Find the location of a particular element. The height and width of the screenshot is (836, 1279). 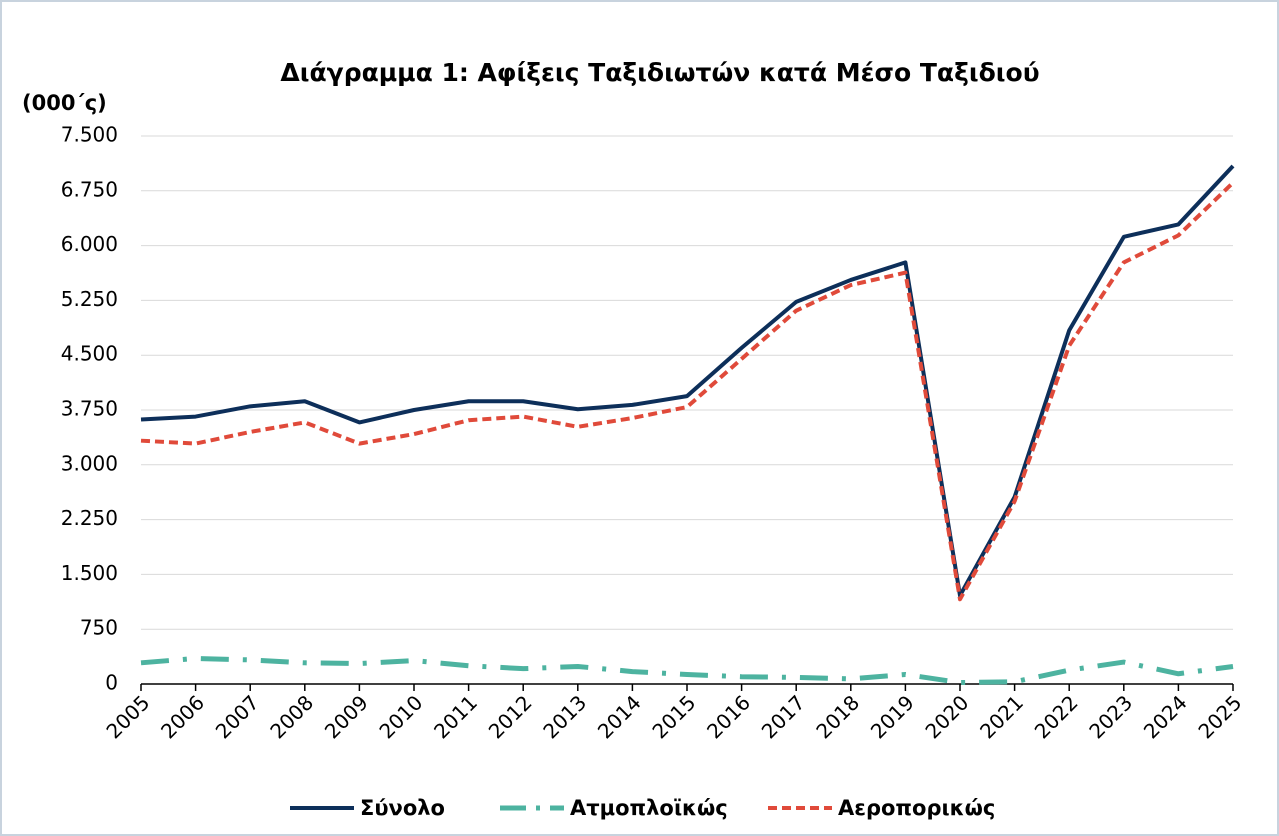

y-tick-label: 1.500 is located at coordinates (89, 573).